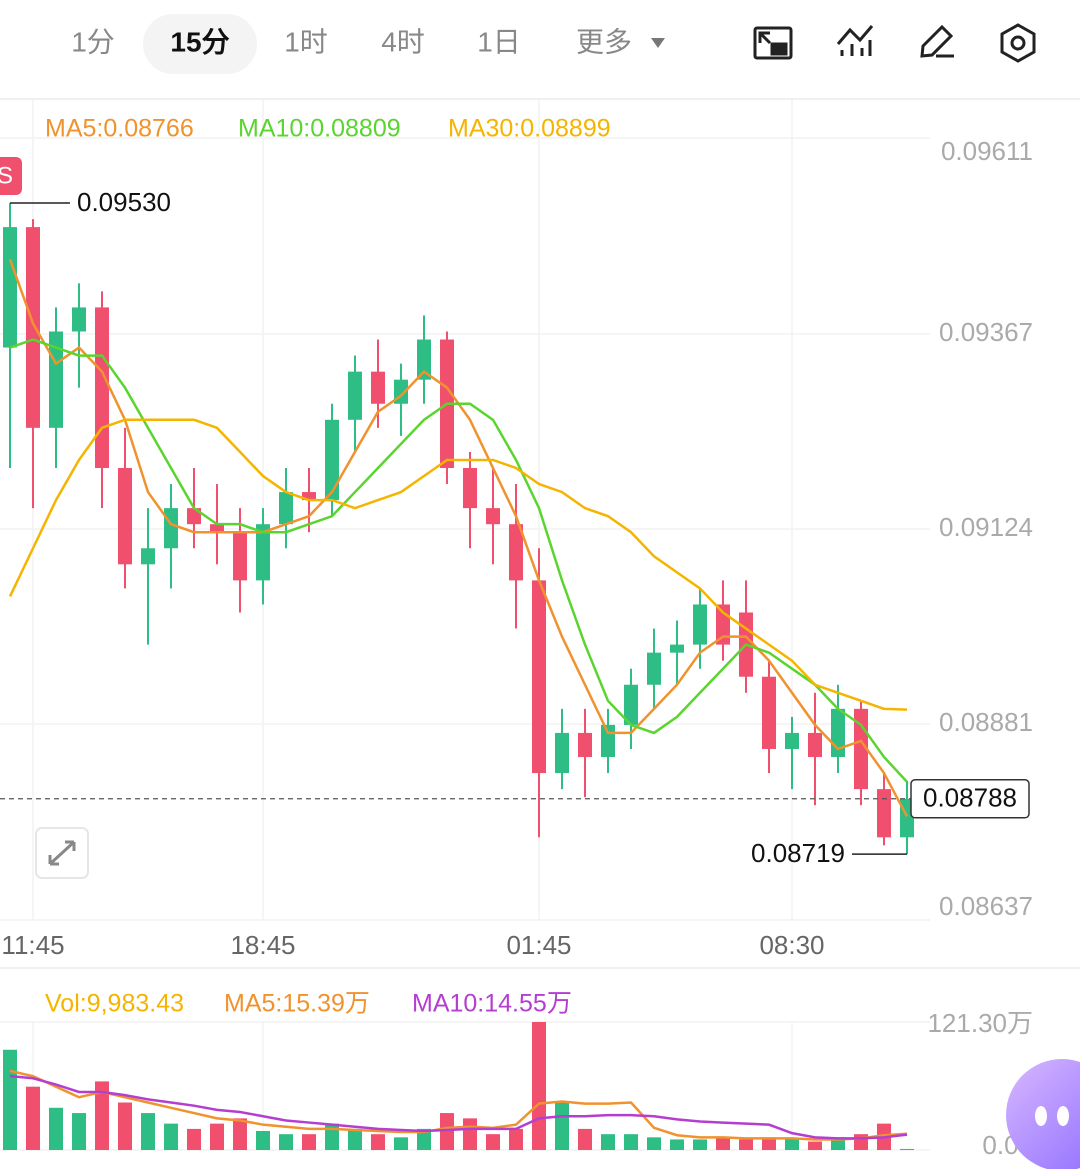 This screenshot has width=1080, height=1169. I want to click on settings-icon, so click(1018, 43).